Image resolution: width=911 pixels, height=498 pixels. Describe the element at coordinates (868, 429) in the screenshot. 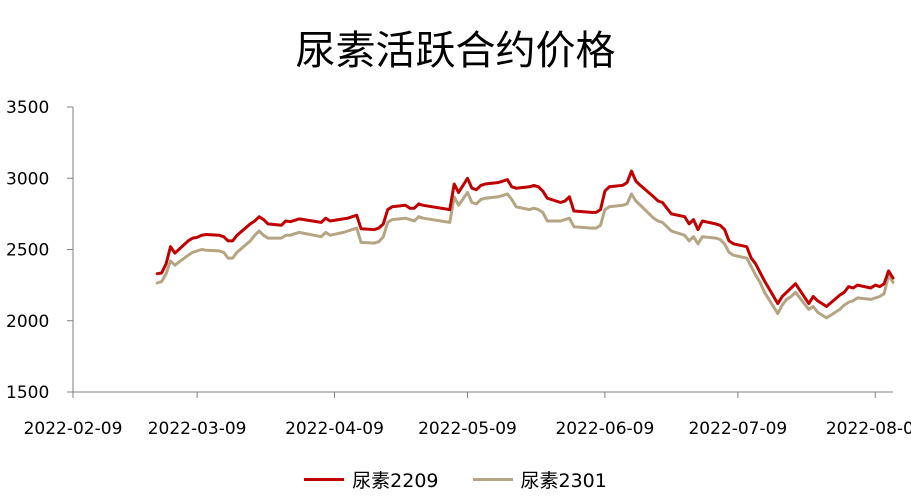

I see `x-tick-label: 2022-08-09` at that location.